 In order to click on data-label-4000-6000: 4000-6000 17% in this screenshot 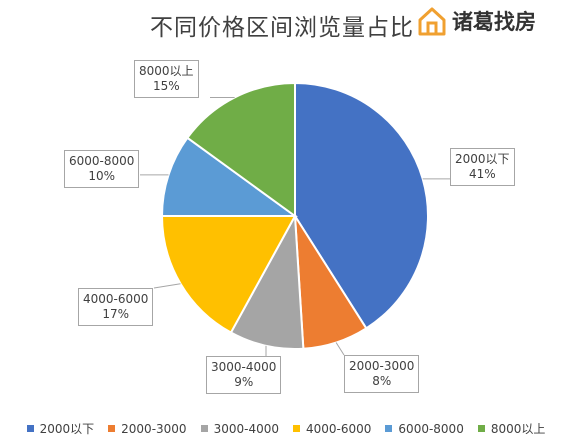, I will do `click(116, 307)`.